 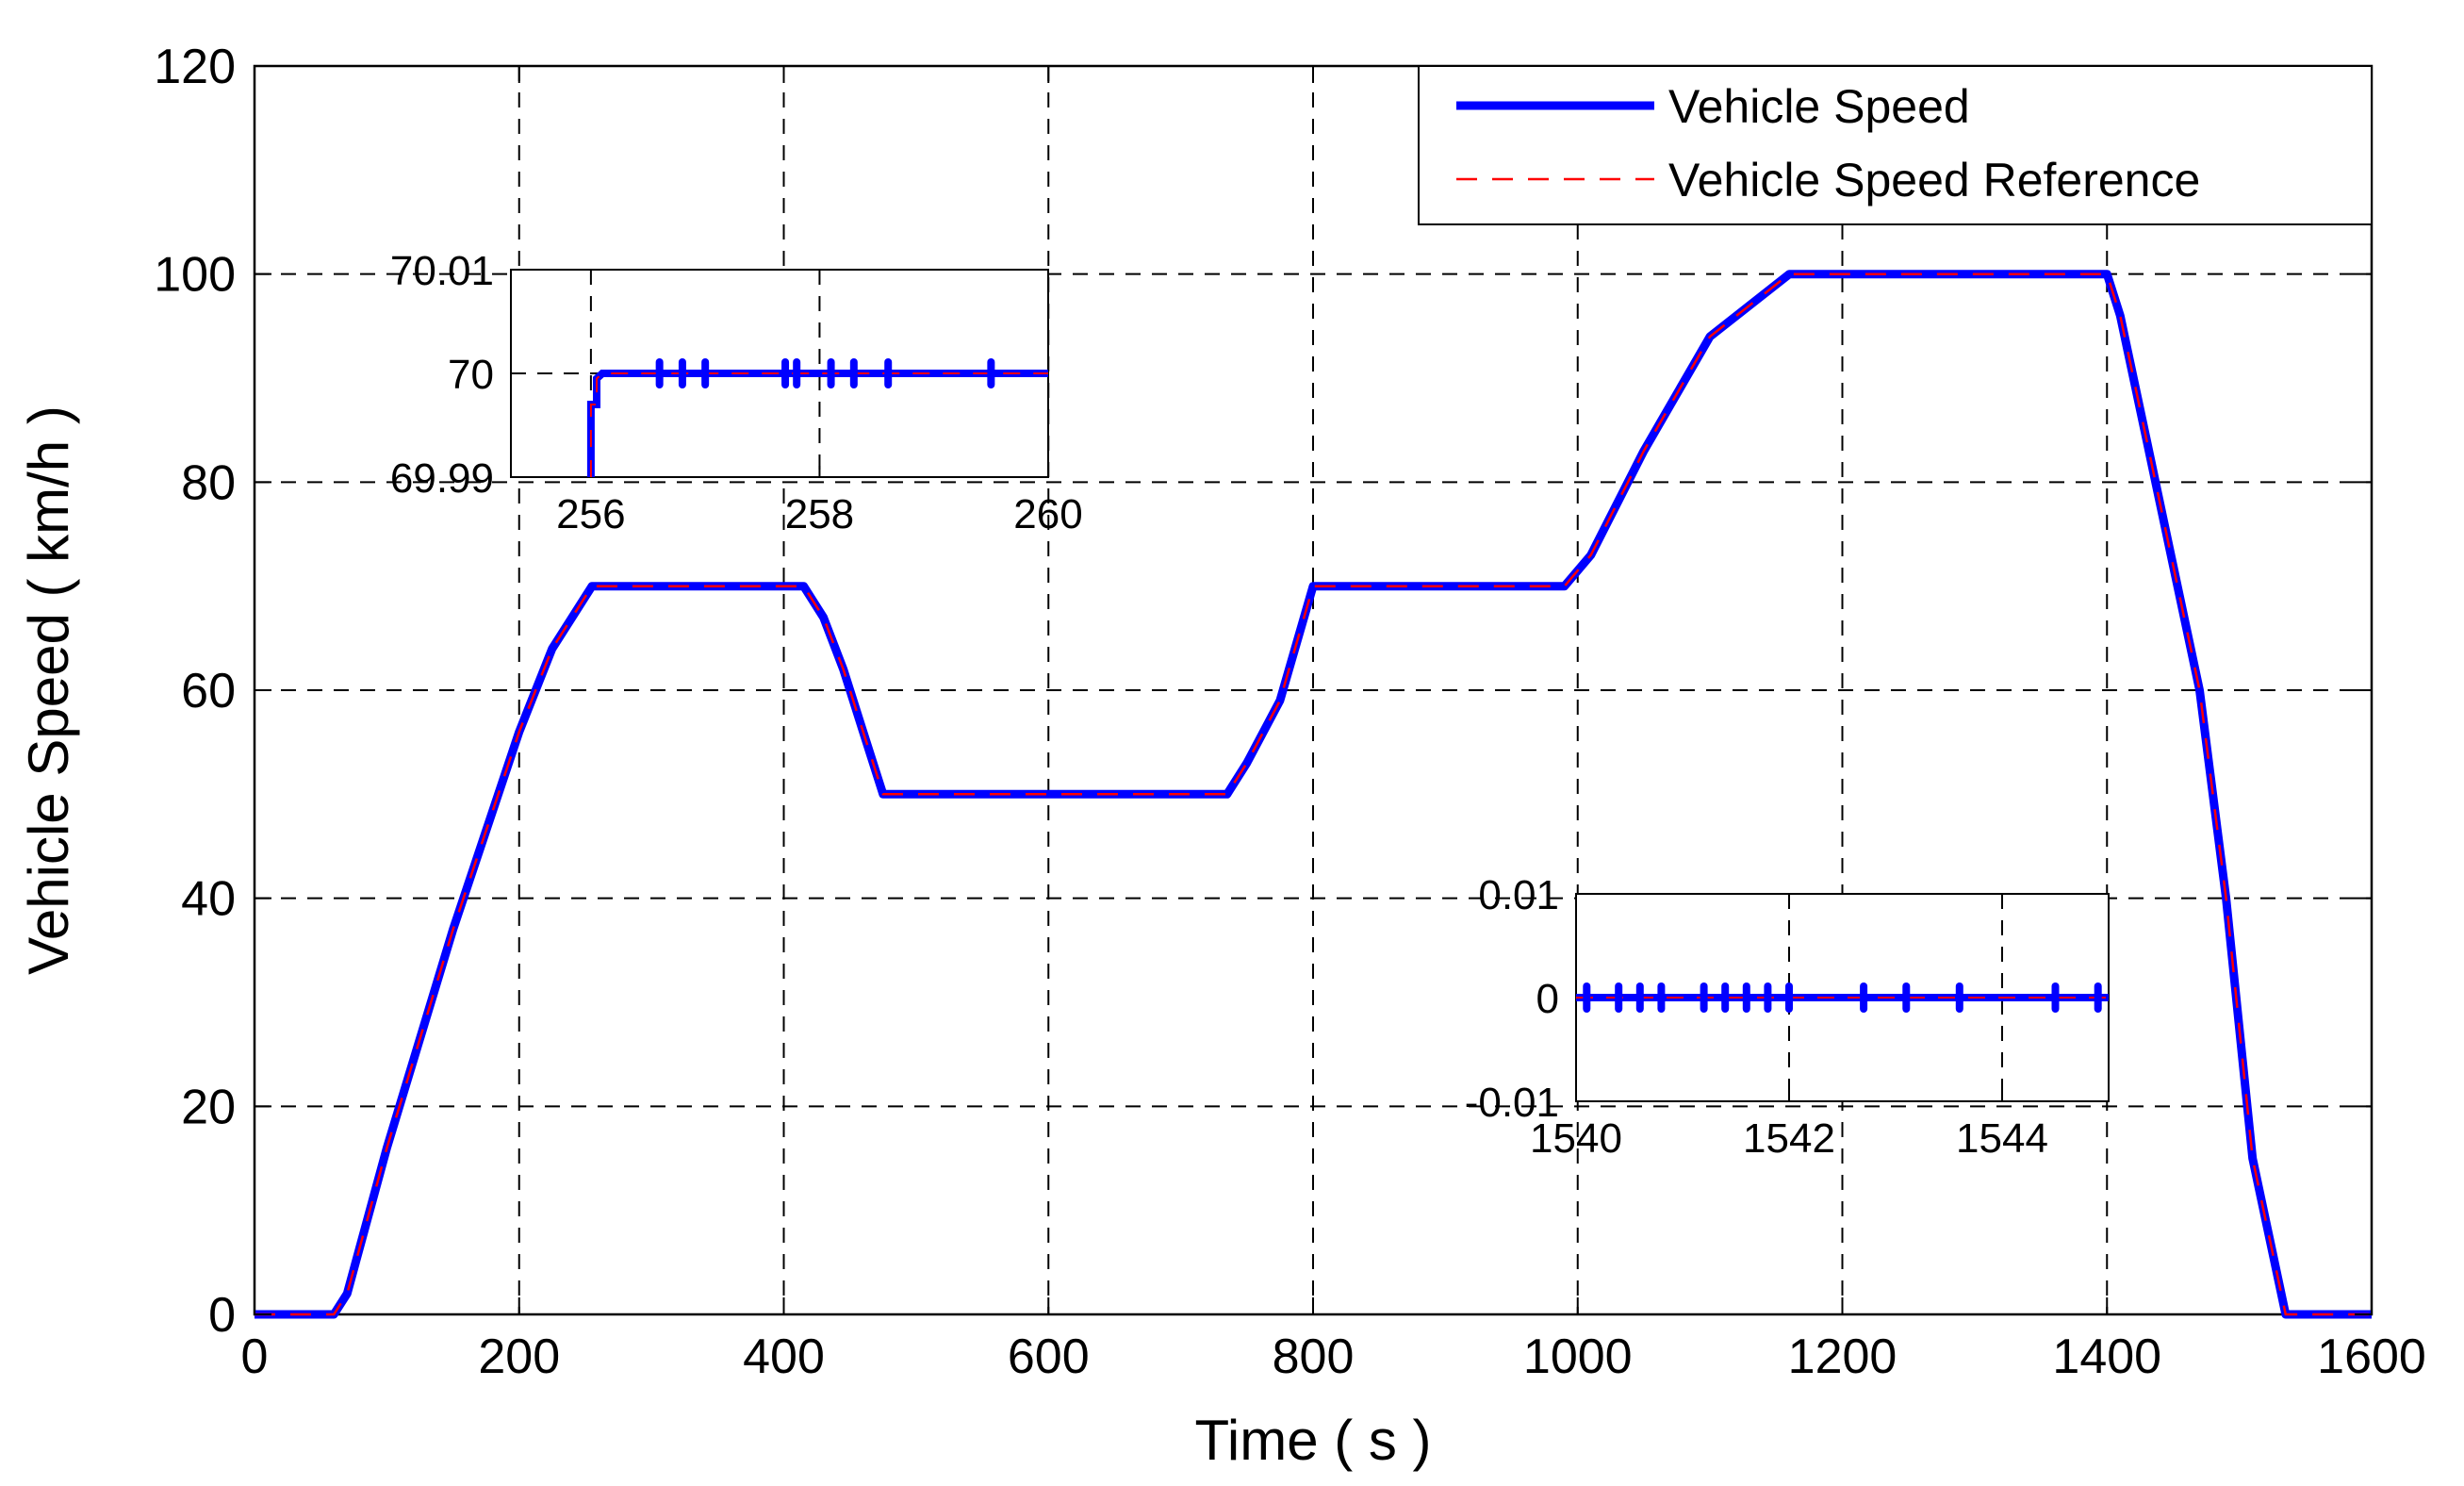 What do you see at coordinates (1787, 1017) in the screenshot?
I see `inset-chart-2: 1540 1542 1544 -0.01 0 0.01` at bounding box center [1787, 1017].